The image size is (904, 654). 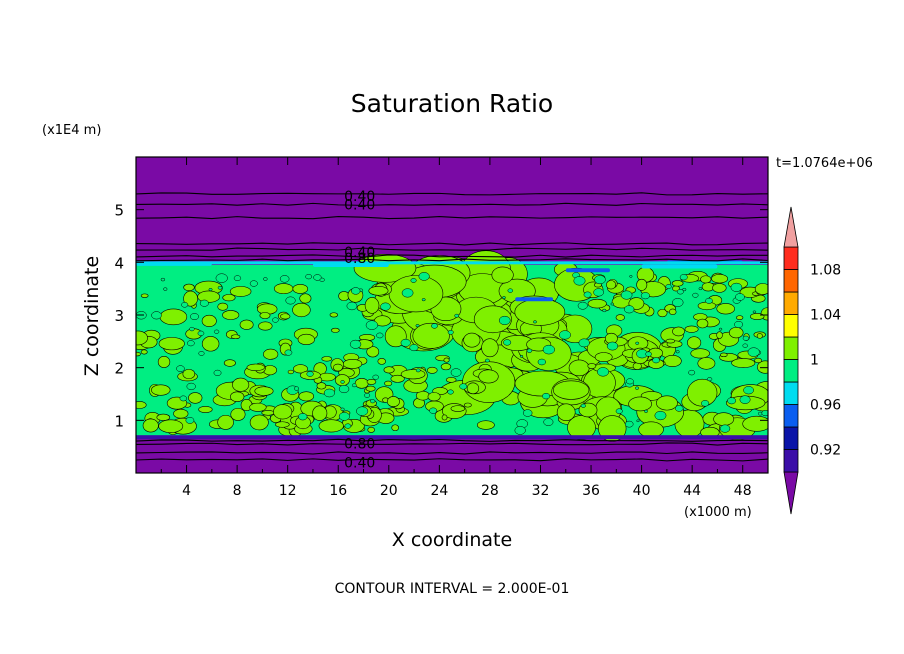 I want to click on x-tick-label: 28, so click(x=490, y=491).